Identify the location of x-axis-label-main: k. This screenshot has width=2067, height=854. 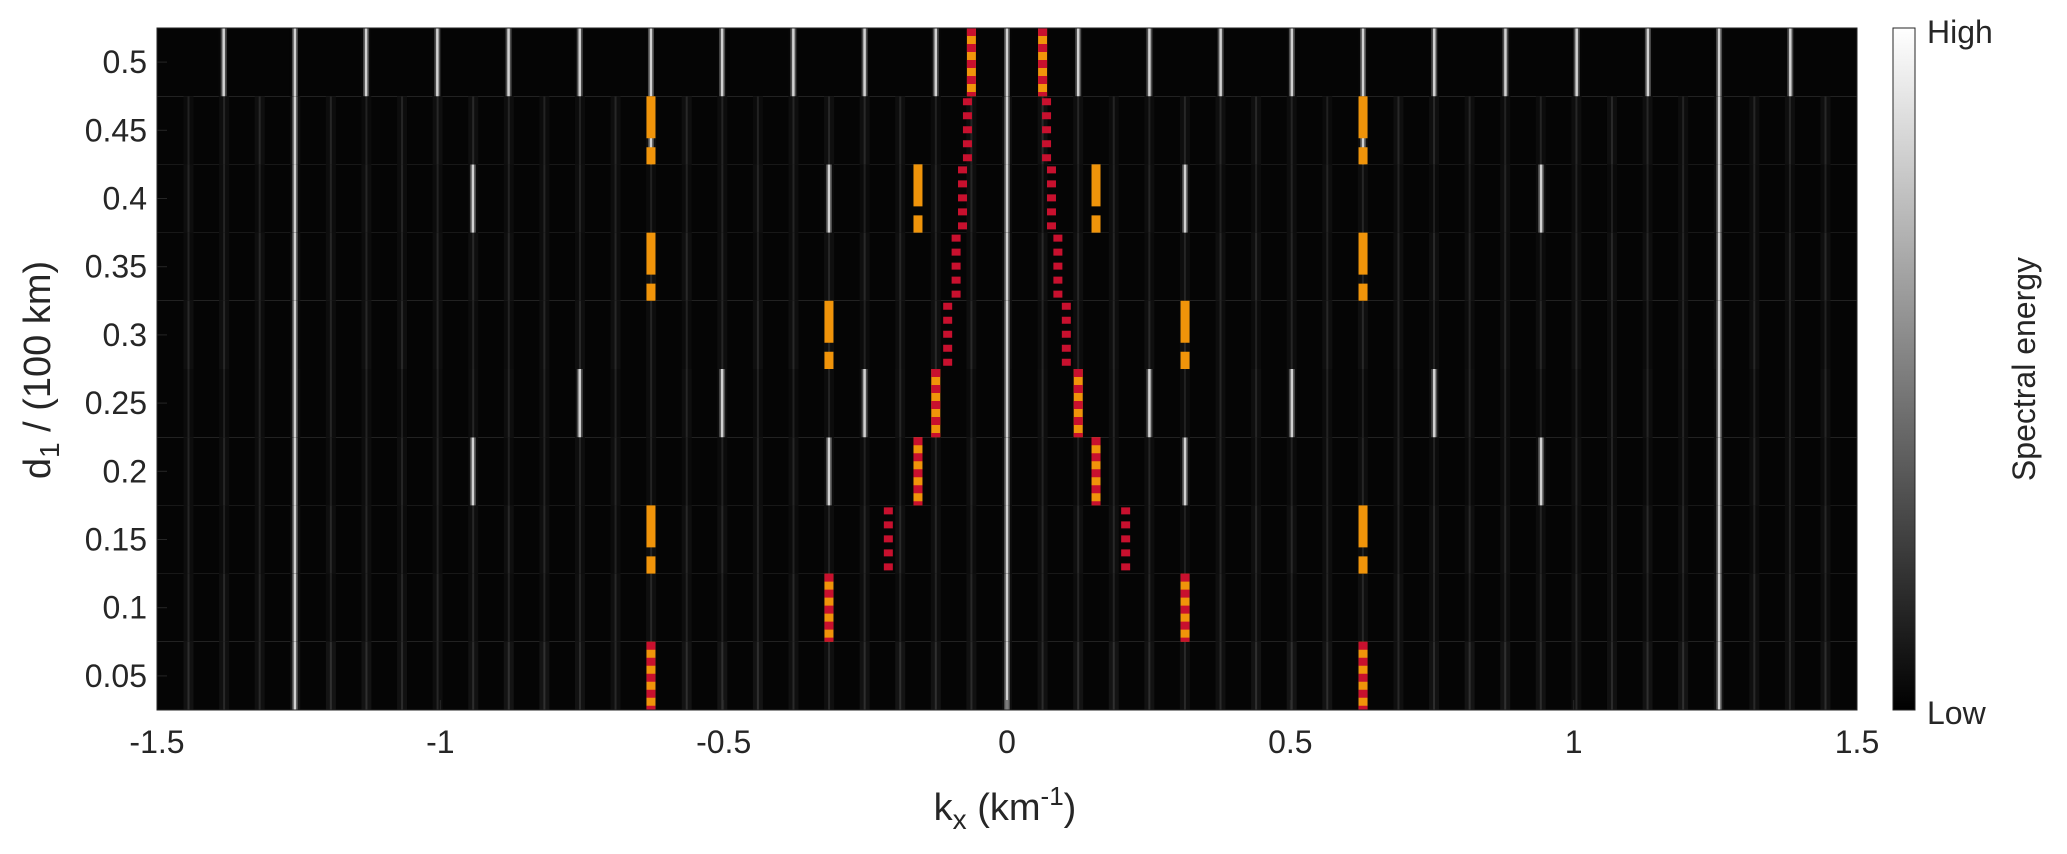
(944, 808).